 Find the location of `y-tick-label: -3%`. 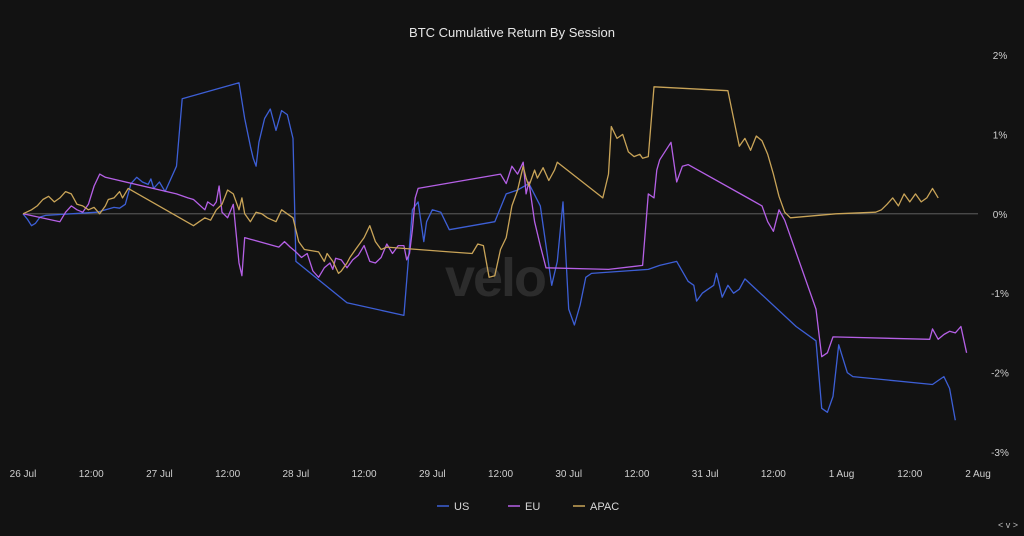

y-tick-label: -3% is located at coordinates (1000, 453).